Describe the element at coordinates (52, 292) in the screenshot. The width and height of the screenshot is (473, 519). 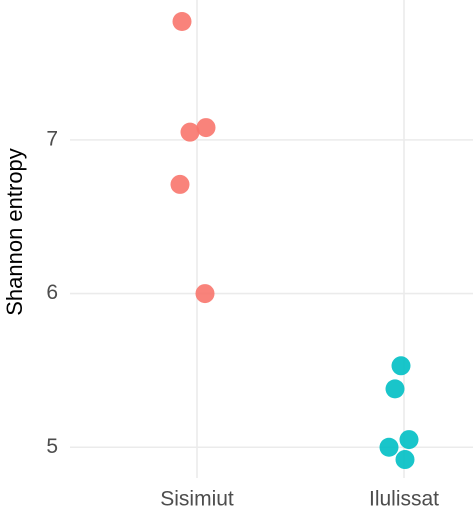
I see `y-tick-label: 6` at that location.